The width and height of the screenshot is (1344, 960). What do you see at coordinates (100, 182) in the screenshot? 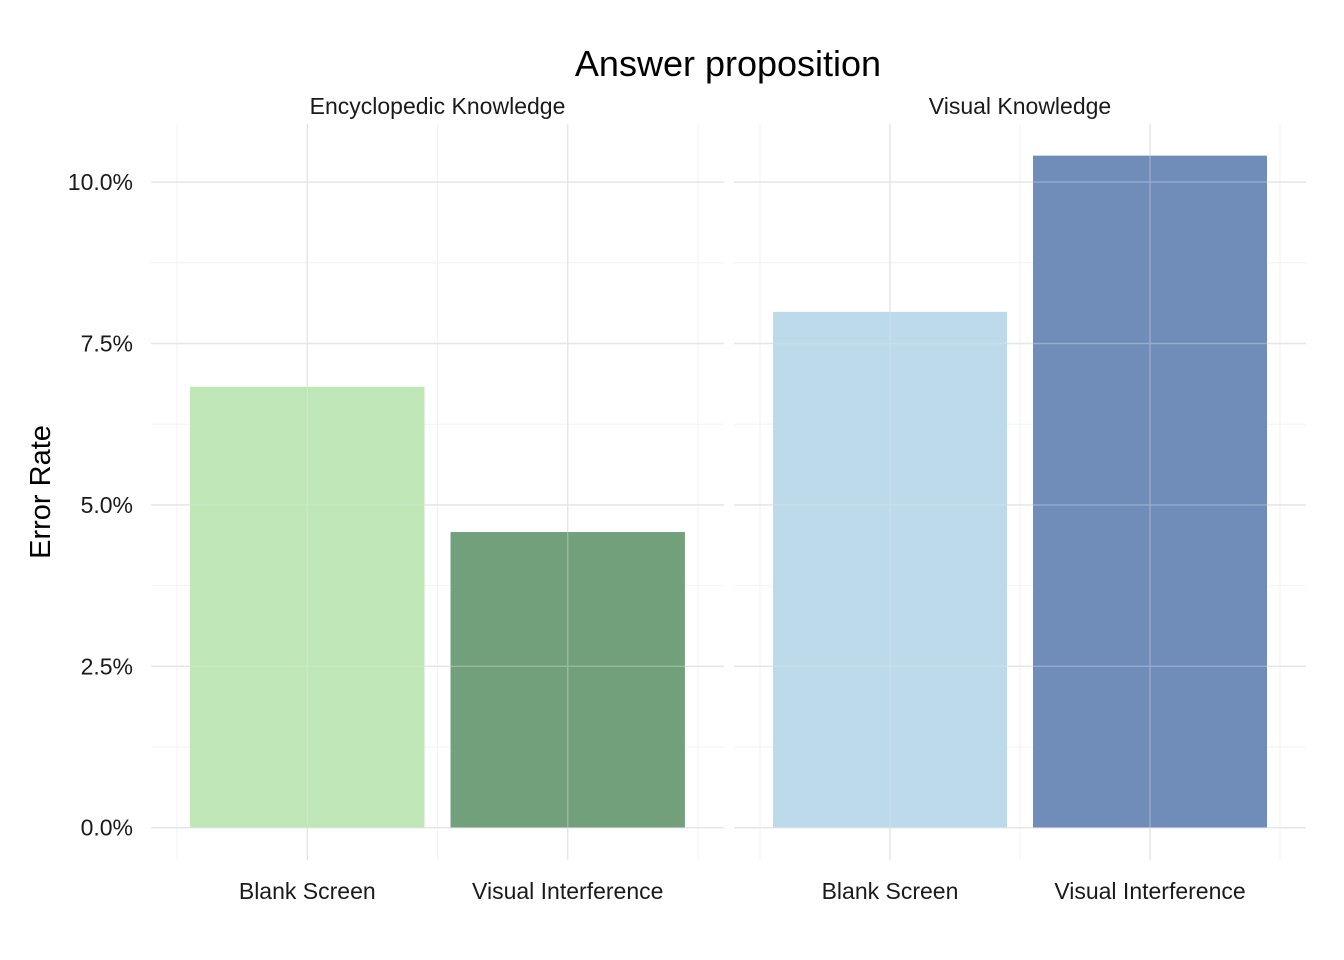
I see `y-tick-label: 10.0%` at bounding box center [100, 182].